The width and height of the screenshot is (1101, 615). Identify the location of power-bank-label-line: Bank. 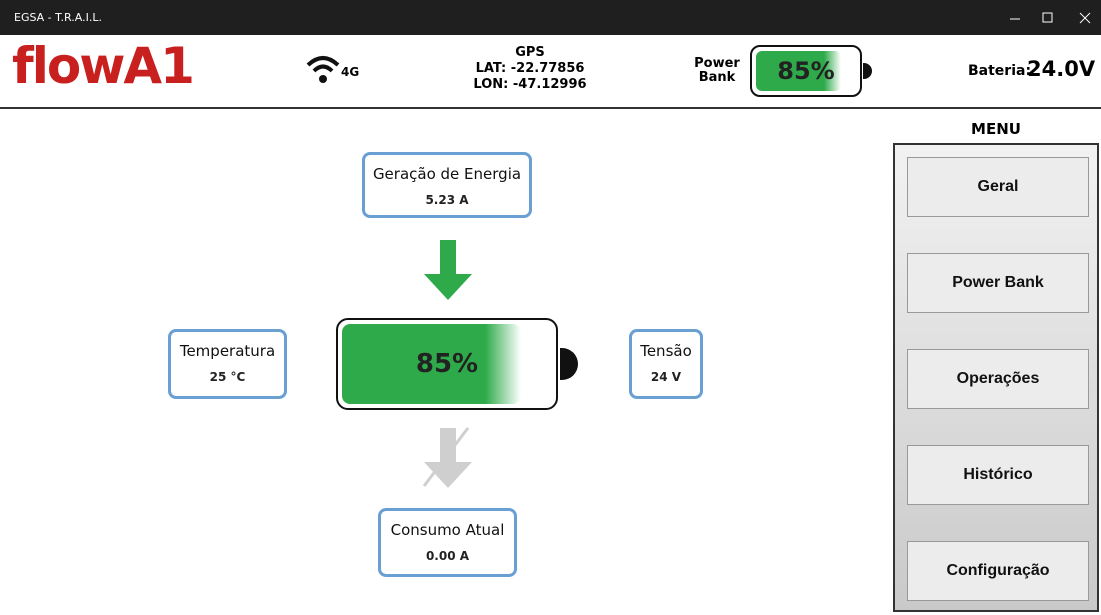
(717, 77).